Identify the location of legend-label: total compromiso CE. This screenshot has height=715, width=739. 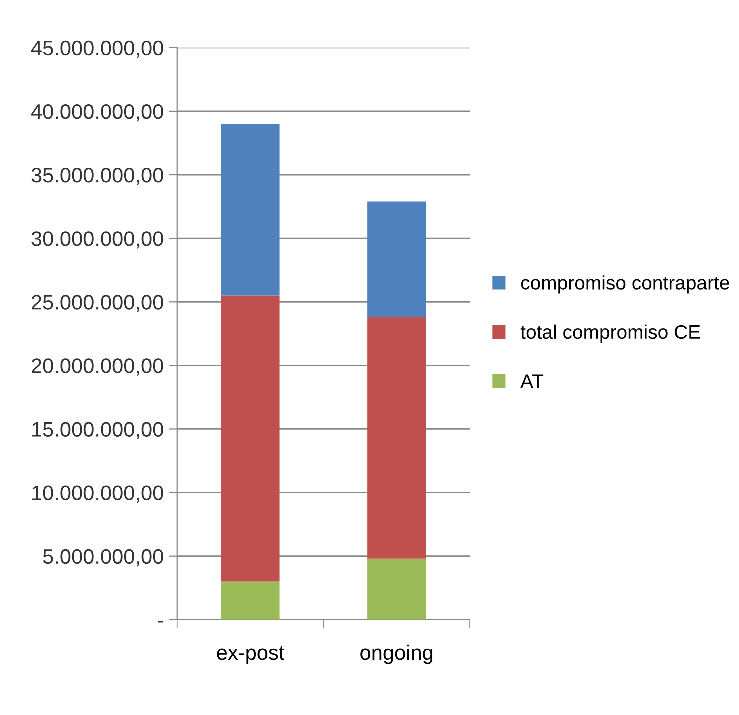
(610, 333).